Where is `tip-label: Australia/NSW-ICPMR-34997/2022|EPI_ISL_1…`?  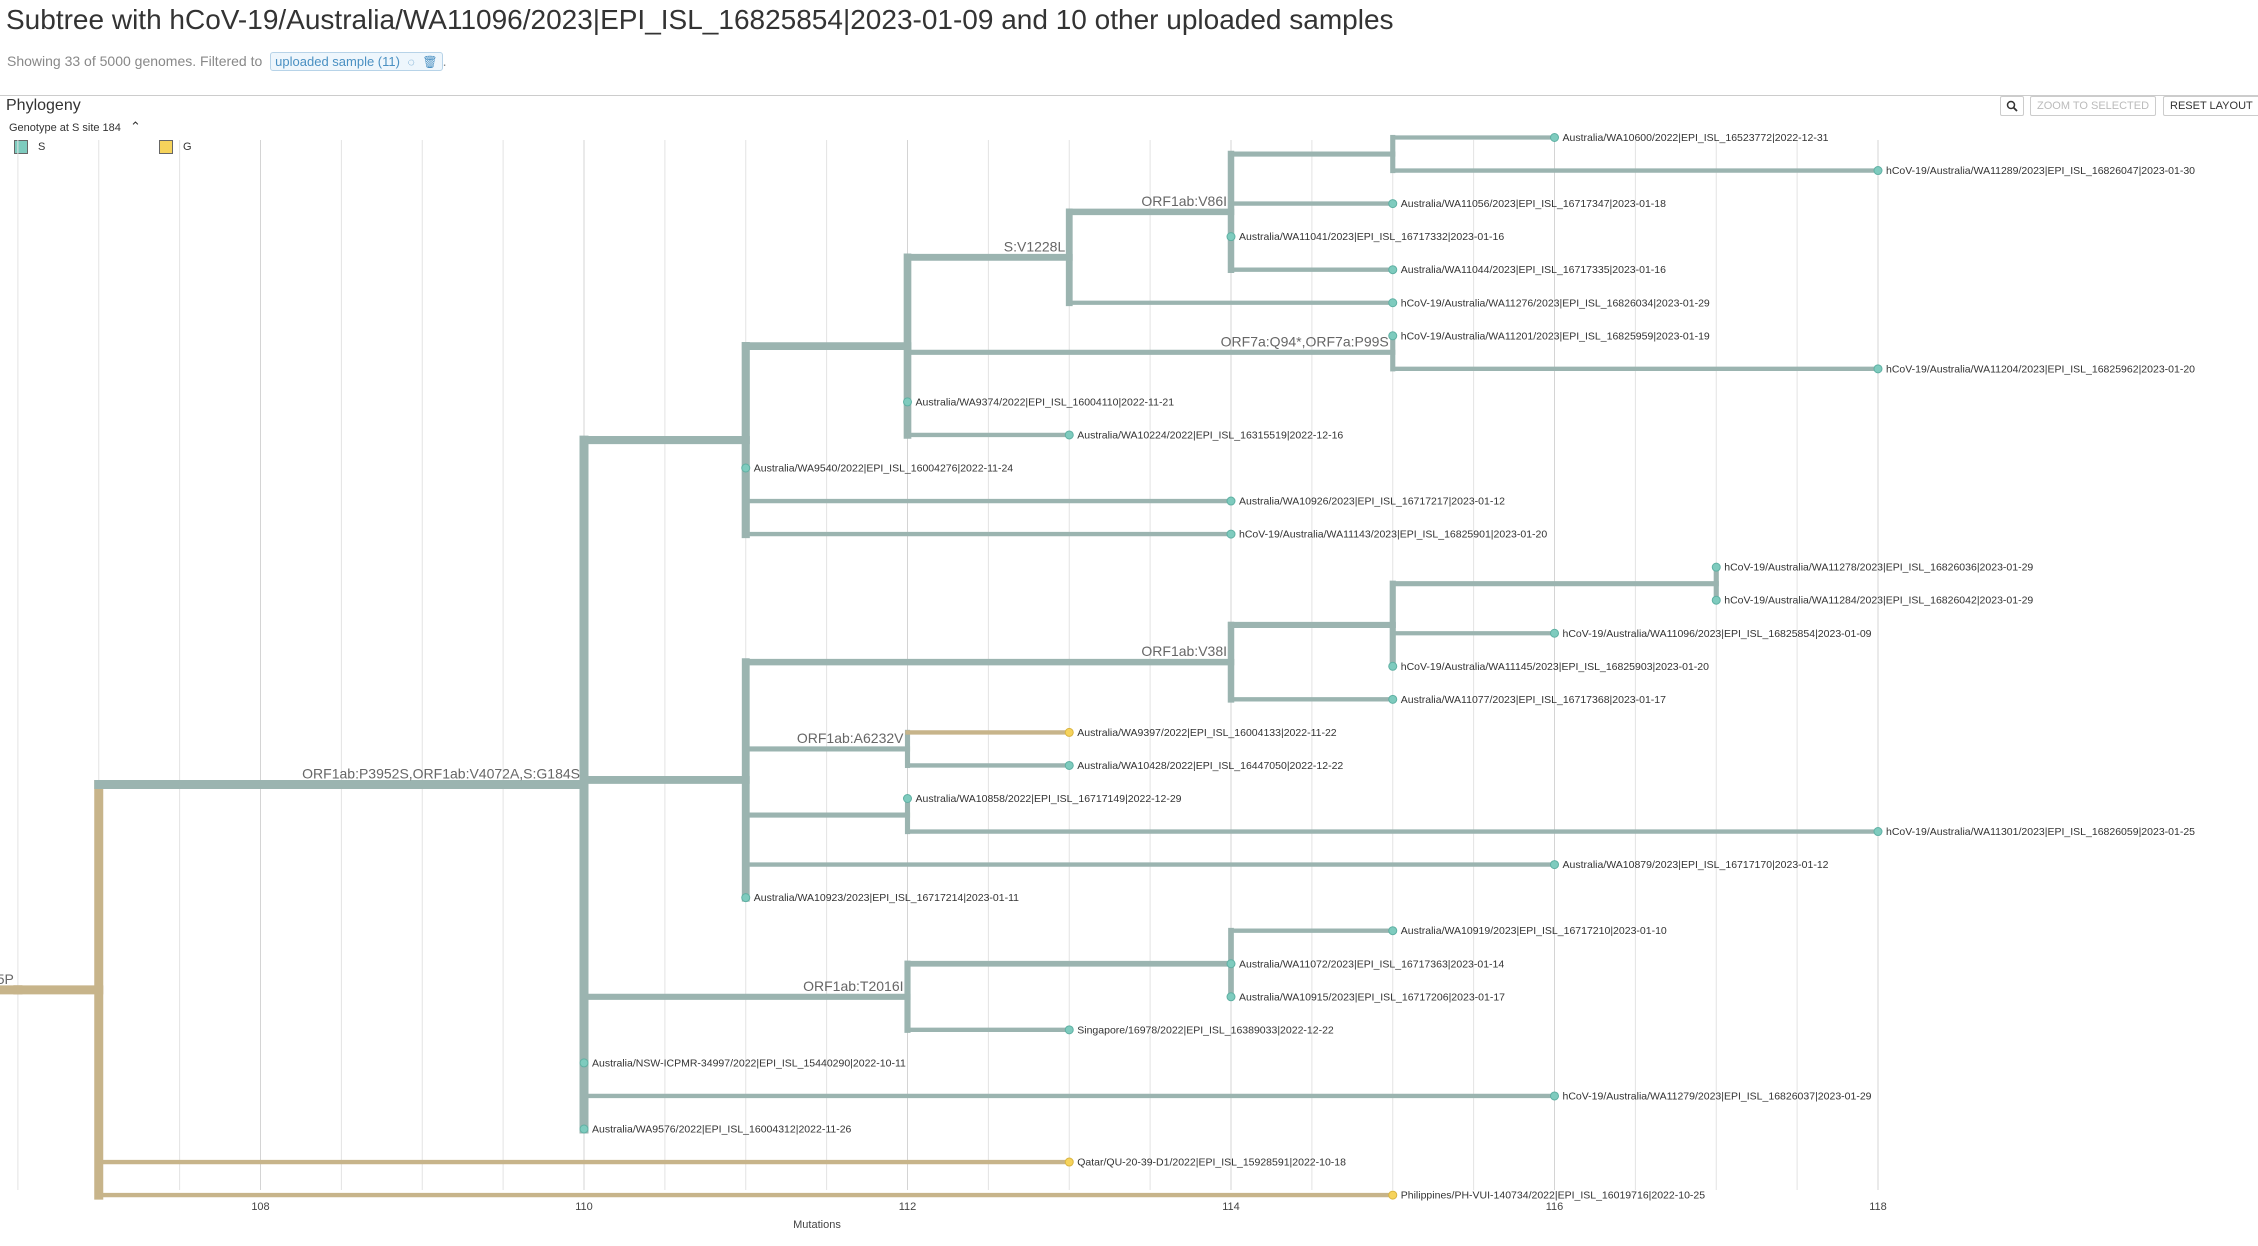
tip-label: Australia/NSW-ICPMR-34997/2022|EPI_ISL_1… is located at coordinates (749, 1063).